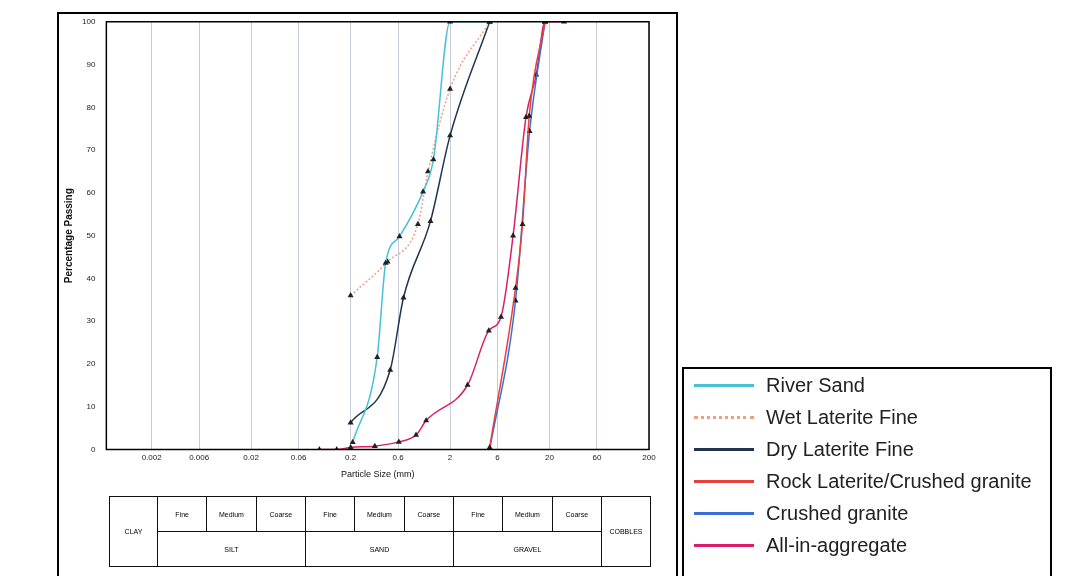 This screenshot has height=576, width=1083. What do you see at coordinates (298, 457) in the screenshot?
I see `x-tick-label: 0.06` at bounding box center [298, 457].